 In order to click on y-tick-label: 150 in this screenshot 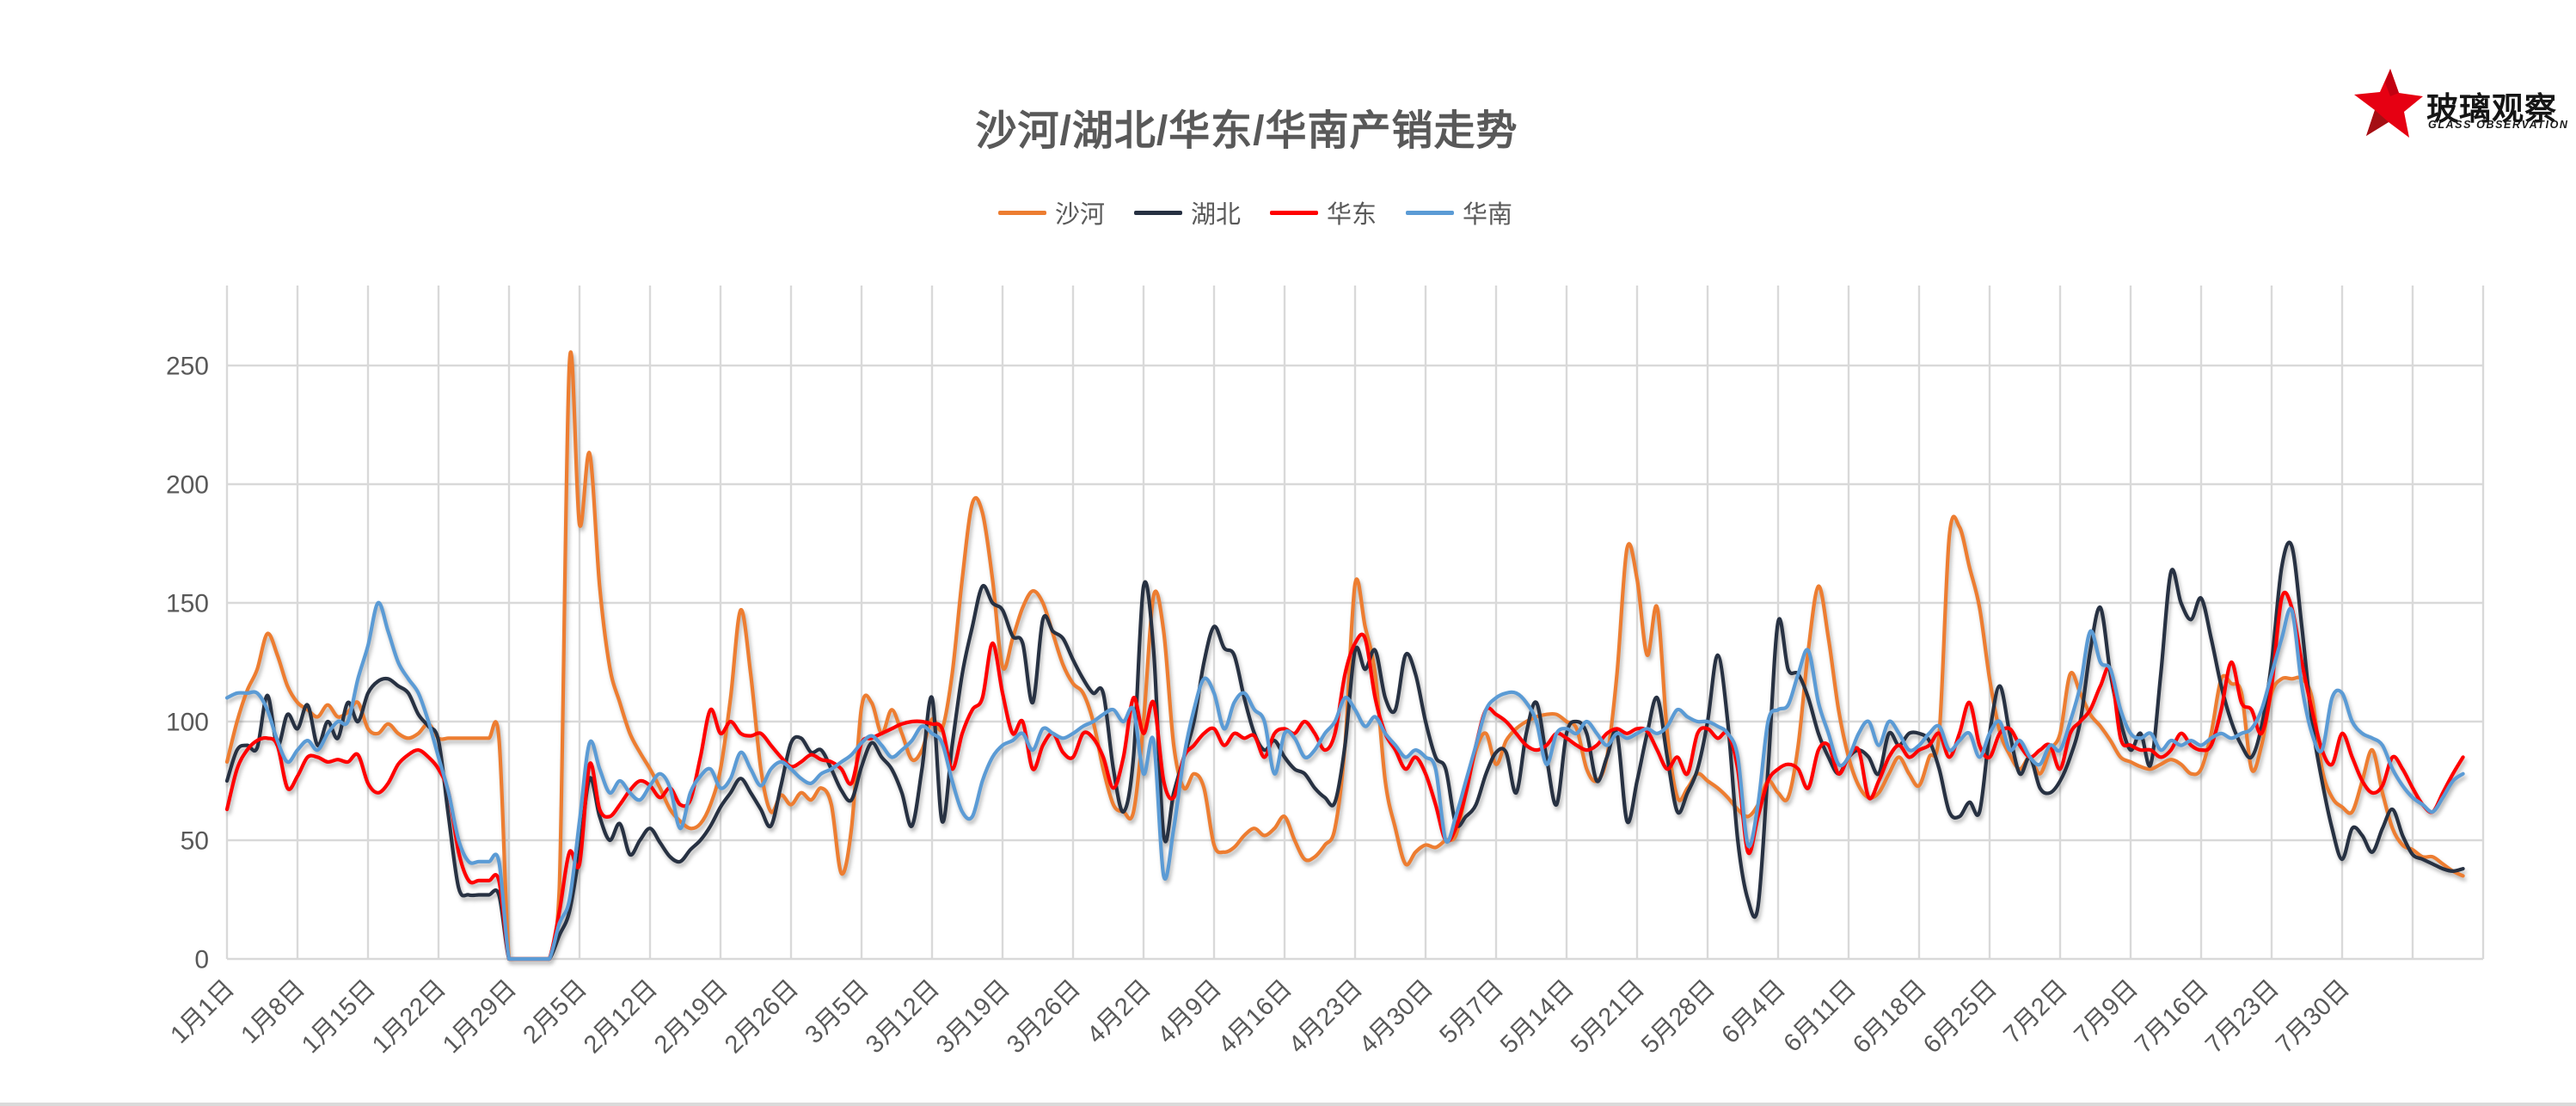, I will do `click(187, 604)`.